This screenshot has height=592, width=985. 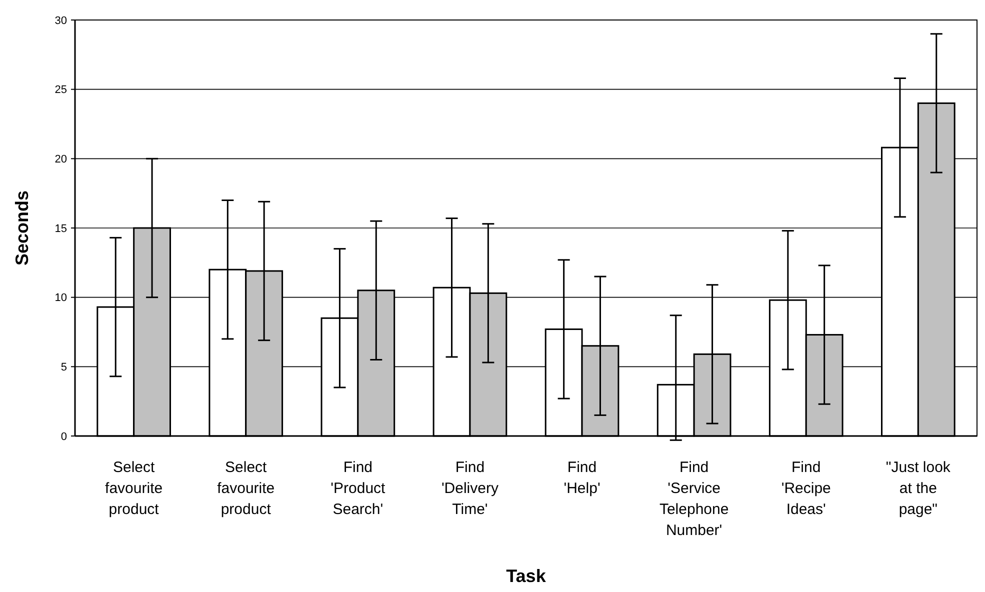 I want to click on y-tick-label: 25, so click(x=60, y=90).